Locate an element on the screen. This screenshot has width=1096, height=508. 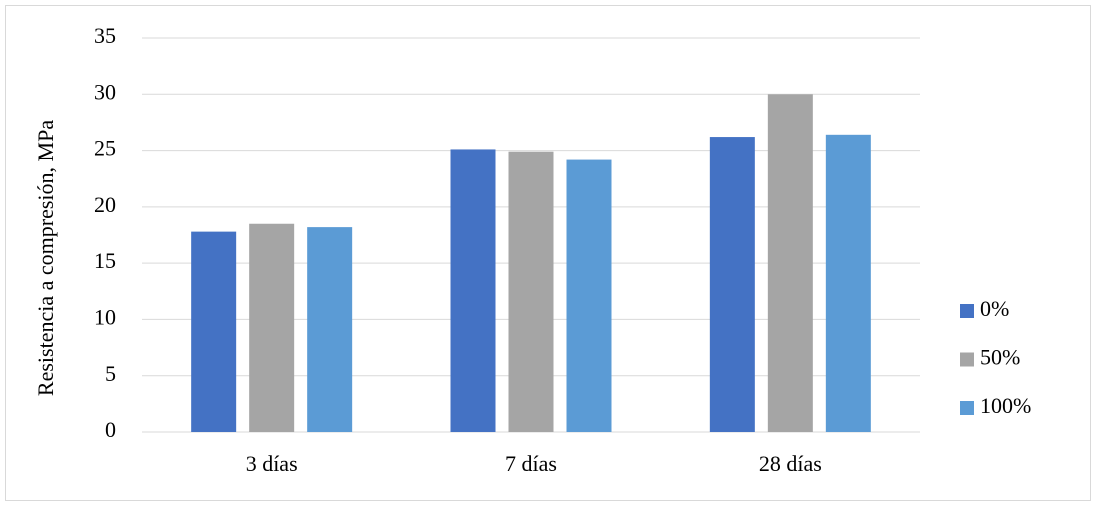
y-tick-label: 25 is located at coordinates (105, 148).